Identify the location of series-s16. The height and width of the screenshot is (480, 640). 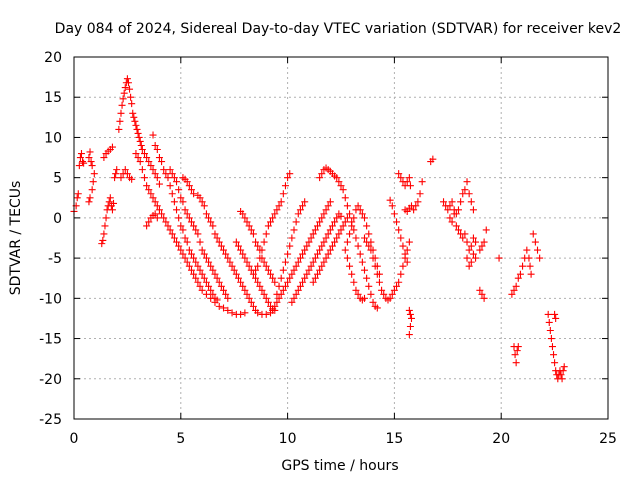
(301, 256).